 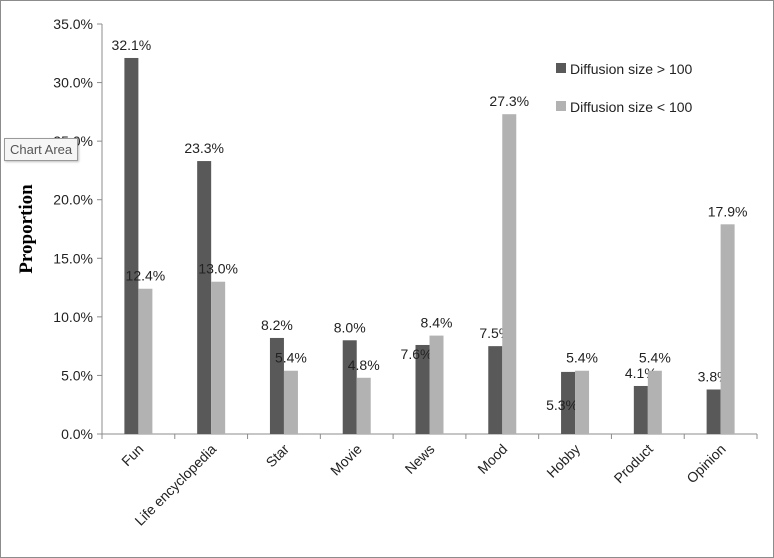 I want to click on data-label: 17.9%, so click(x=728, y=211).